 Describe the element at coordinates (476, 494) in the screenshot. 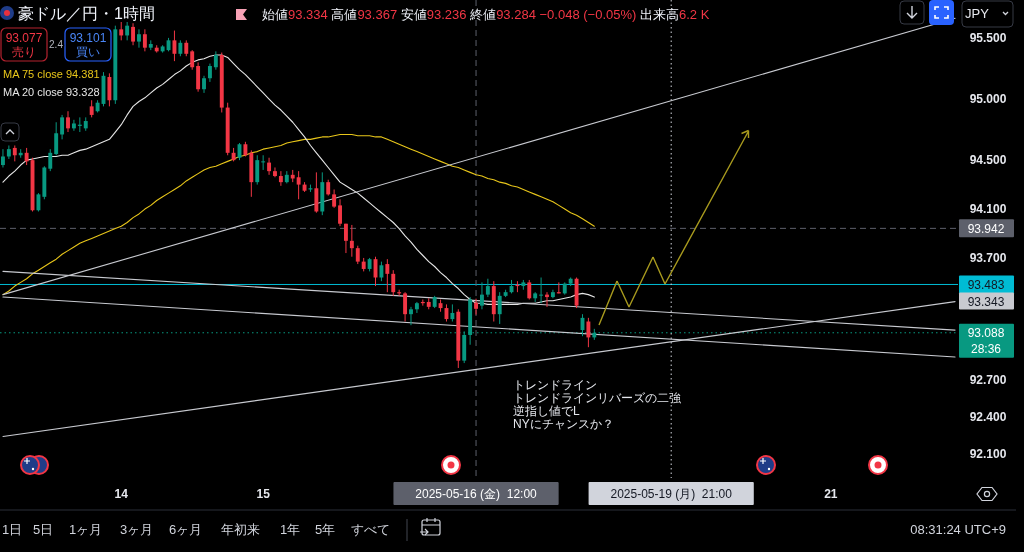

I see `x-tick-label: 2025-05-16 (金) 12:00` at that location.